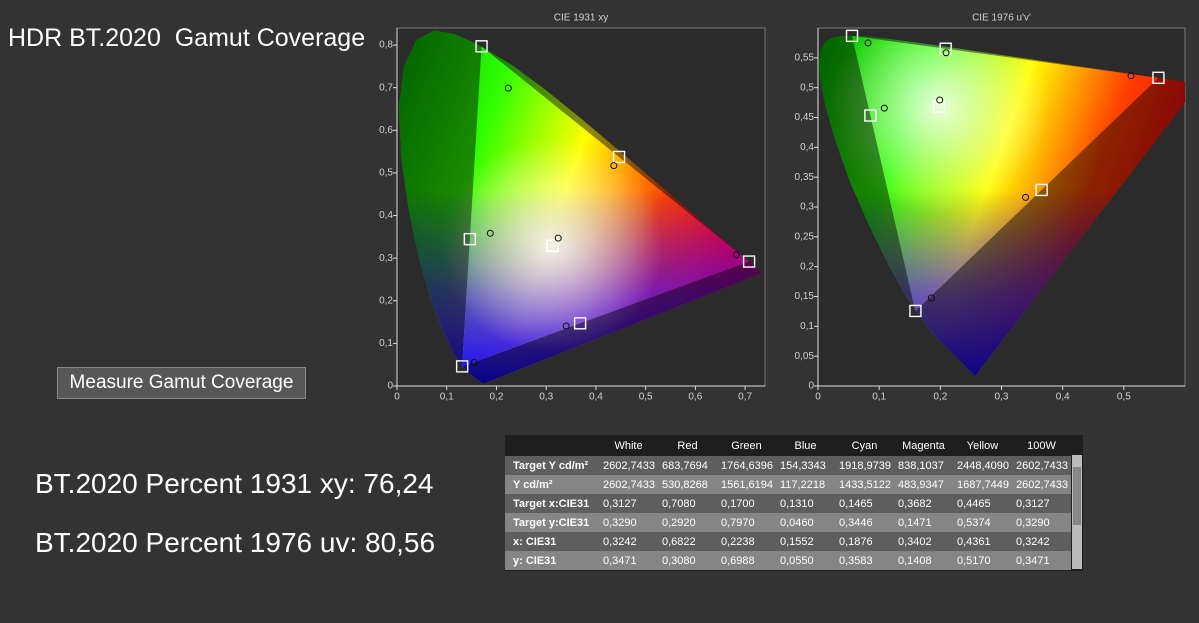 The image size is (1199, 623). What do you see at coordinates (181, 383) in the screenshot?
I see `measure-button: Measure Gamut Coverage` at bounding box center [181, 383].